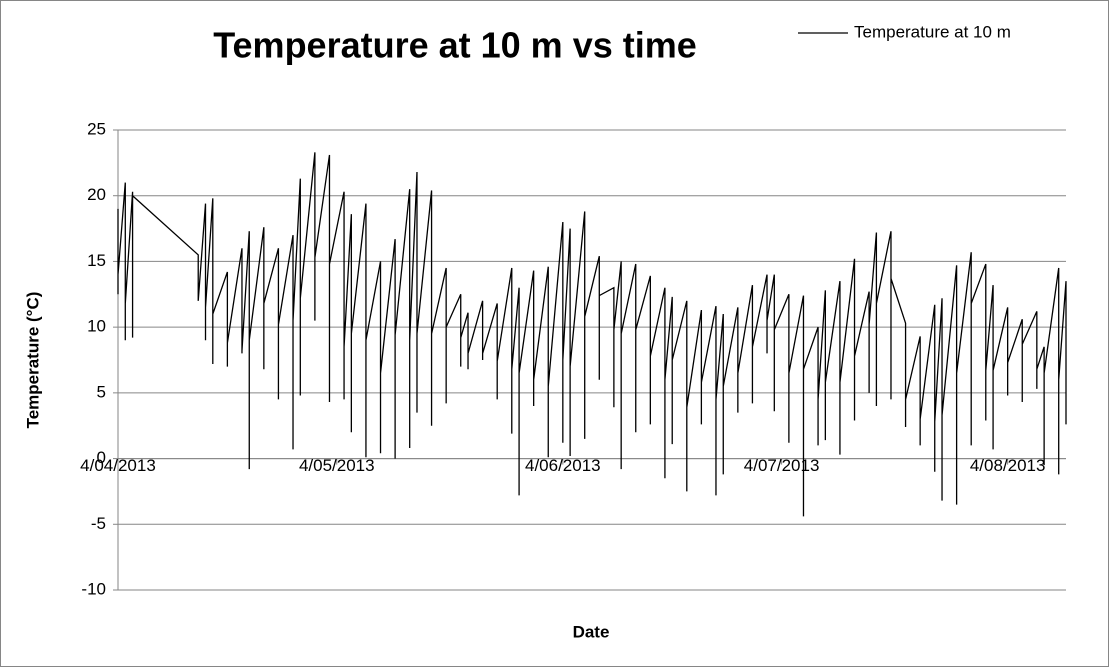 This screenshot has height=667, width=1109. I want to click on y-tick-label: -5, so click(98, 523).